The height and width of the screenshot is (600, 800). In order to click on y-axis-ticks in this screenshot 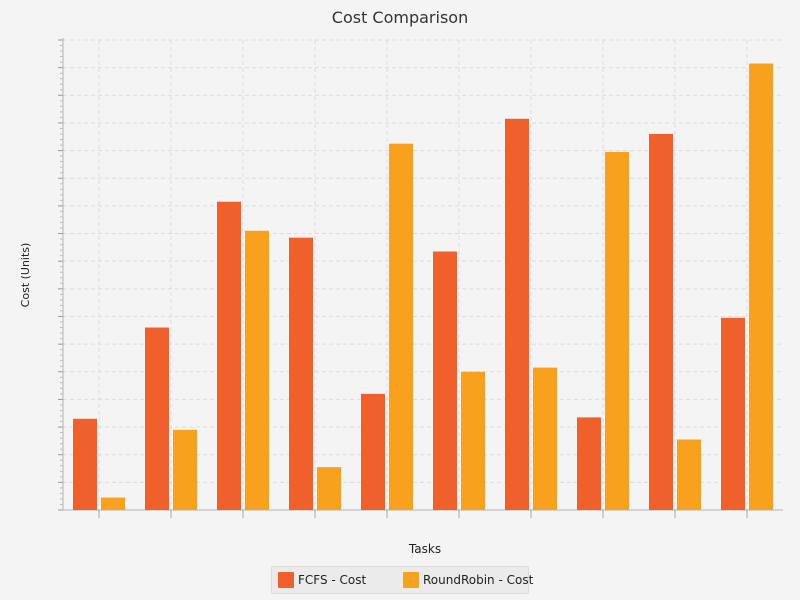, I will do `click(60, 275)`.